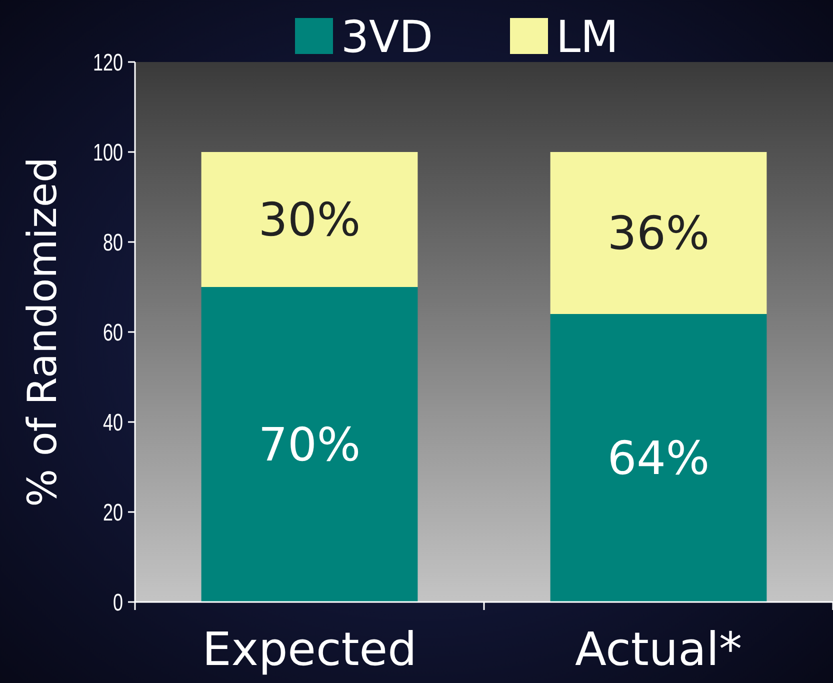  I want to click on y-axis-title: % of Randomized, so click(43, 332).